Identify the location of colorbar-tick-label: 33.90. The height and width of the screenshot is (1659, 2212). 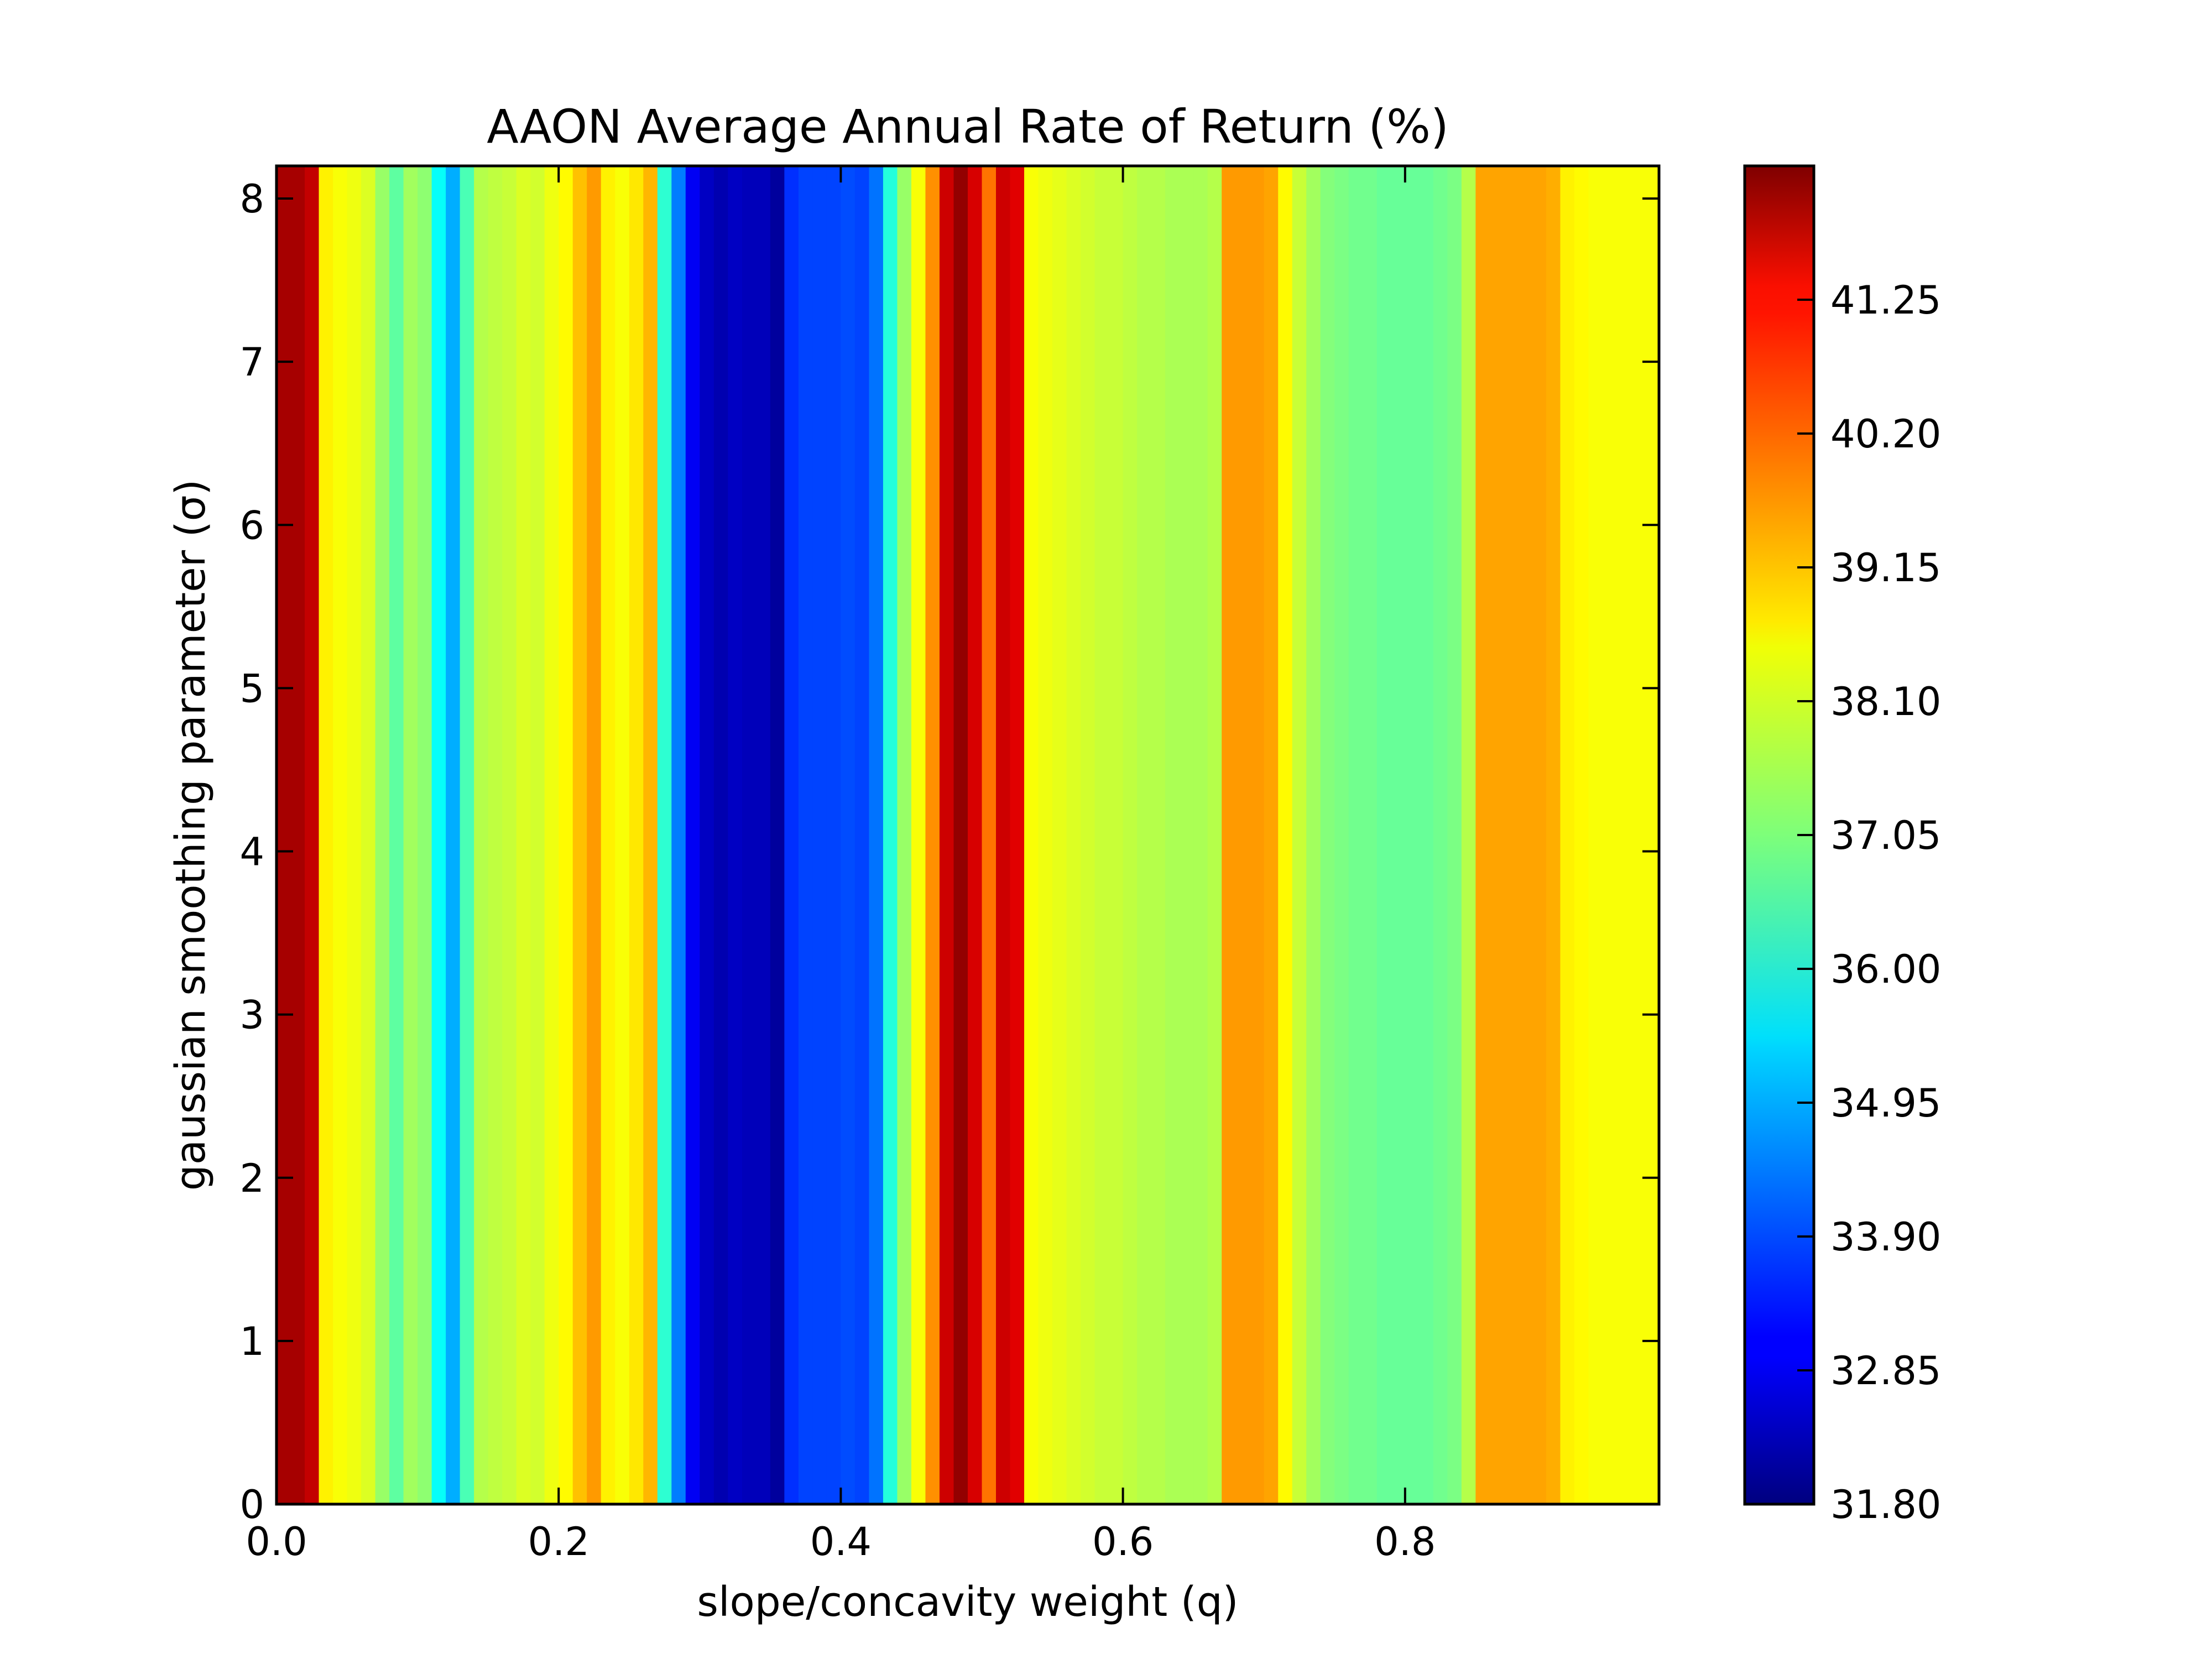
(1886, 1237).